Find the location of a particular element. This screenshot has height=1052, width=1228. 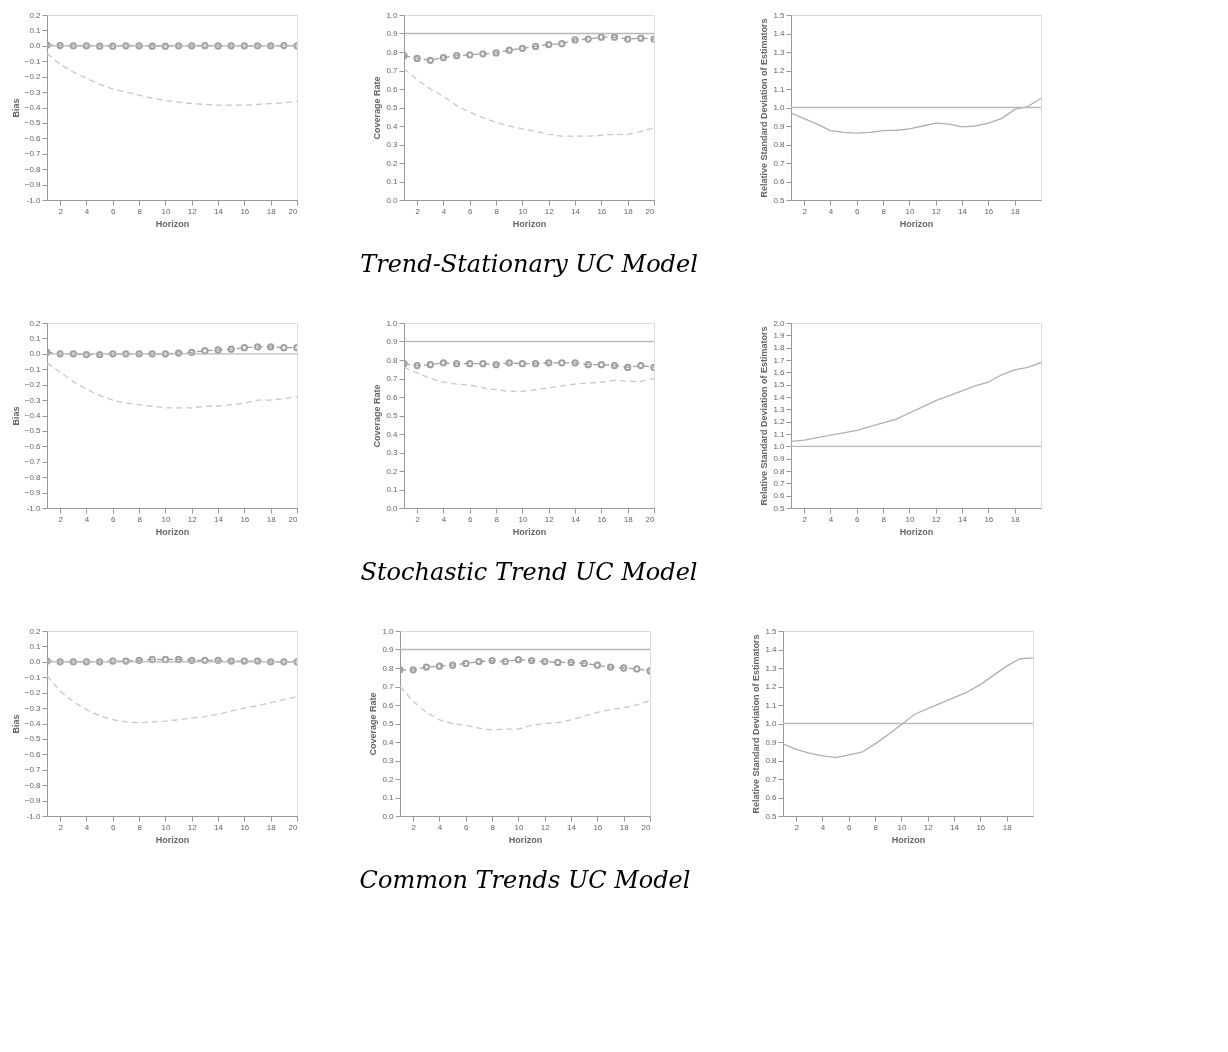

text: Trend-Stationary UC Model is located at coordinates (529, 264).